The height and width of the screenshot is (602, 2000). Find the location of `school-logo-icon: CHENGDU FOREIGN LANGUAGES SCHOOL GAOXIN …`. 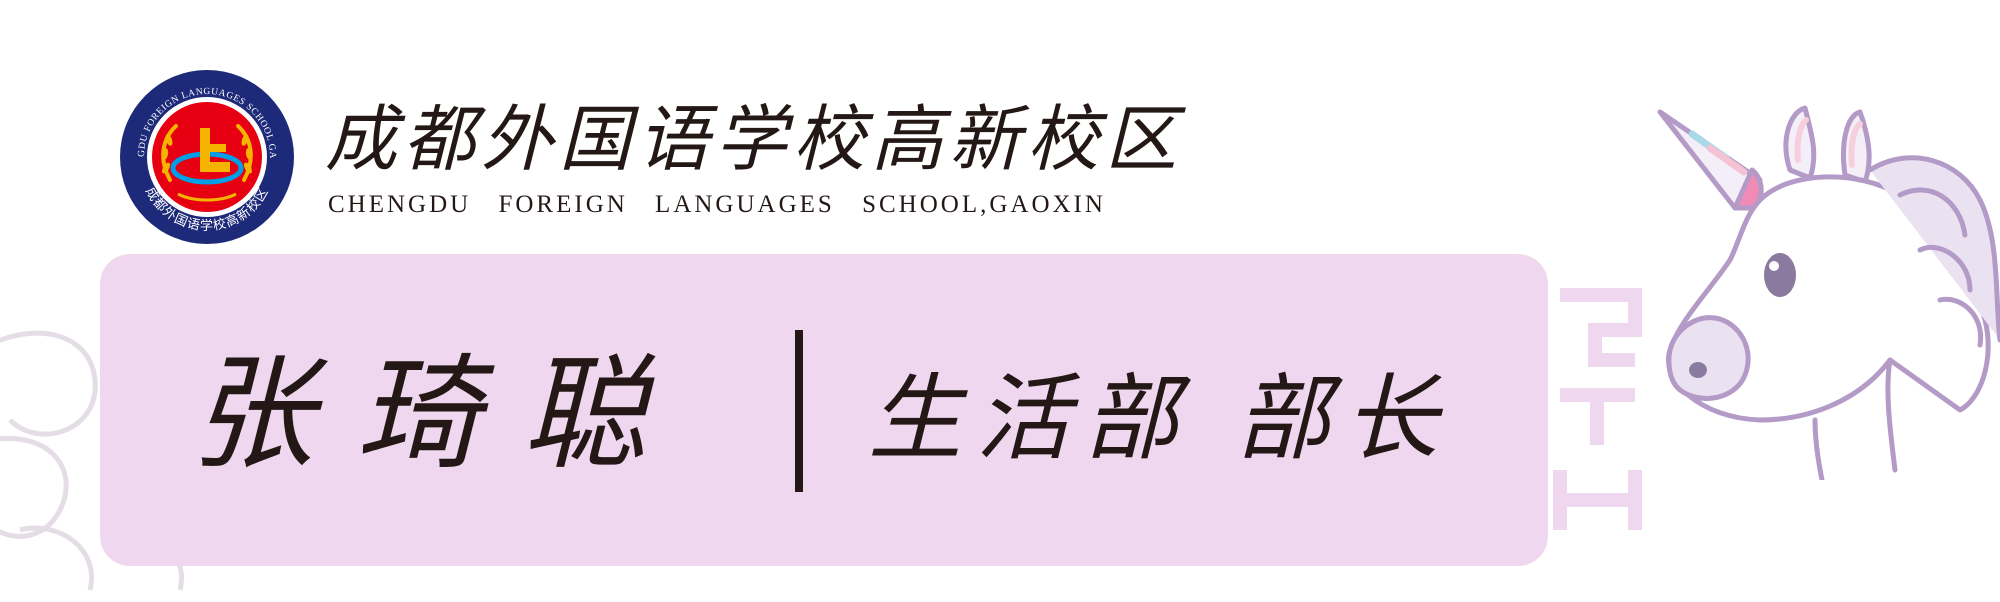

school-logo-icon: CHENGDU FOREIGN LANGUAGES SCHOOL GAOXIN … is located at coordinates (206, 156).